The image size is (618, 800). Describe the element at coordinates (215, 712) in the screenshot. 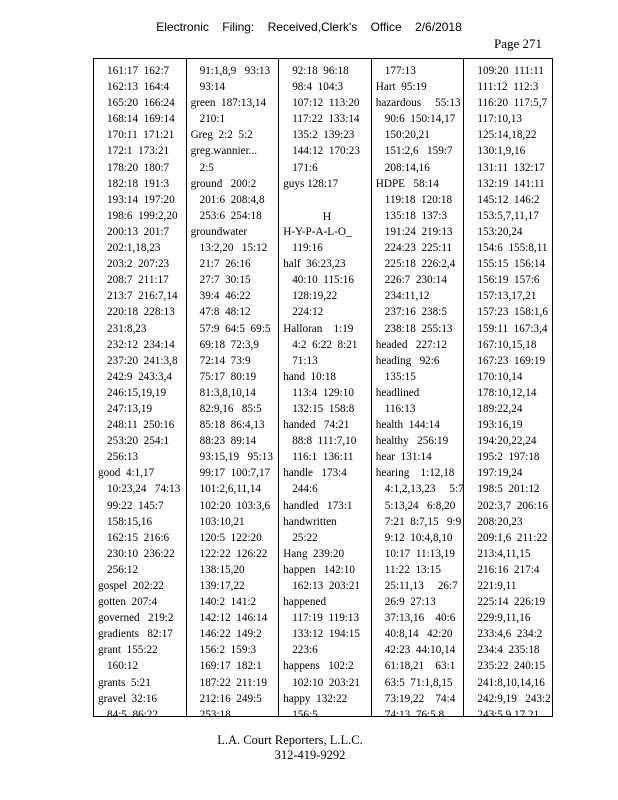

I see `index-page-refs: 253:18` at that location.